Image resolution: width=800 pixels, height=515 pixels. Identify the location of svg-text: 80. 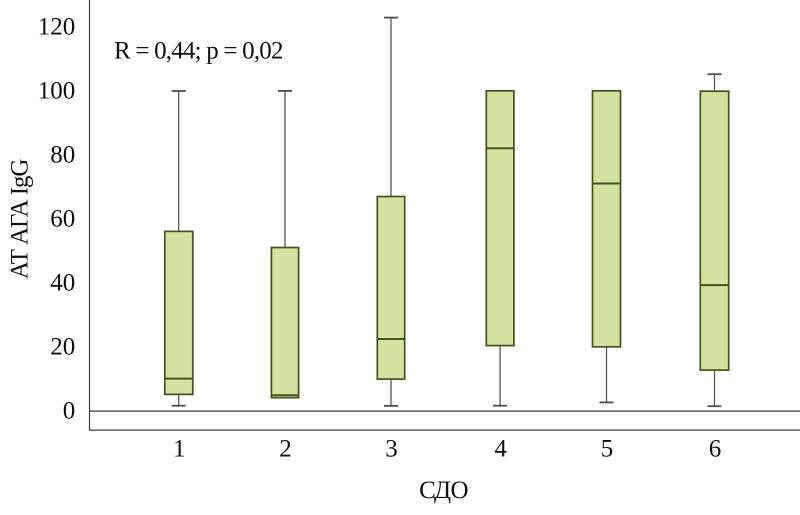
(62, 155).